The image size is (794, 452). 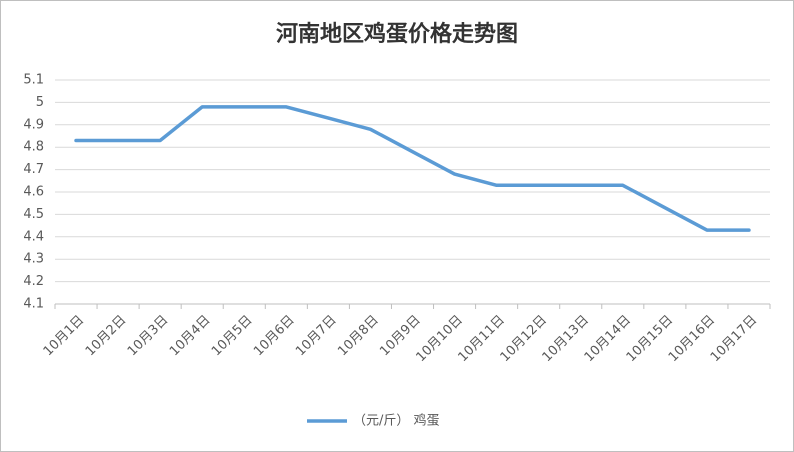 What do you see at coordinates (33, 304) in the screenshot?
I see `y-tick-label: 4.1` at bounding box center [33, 304].